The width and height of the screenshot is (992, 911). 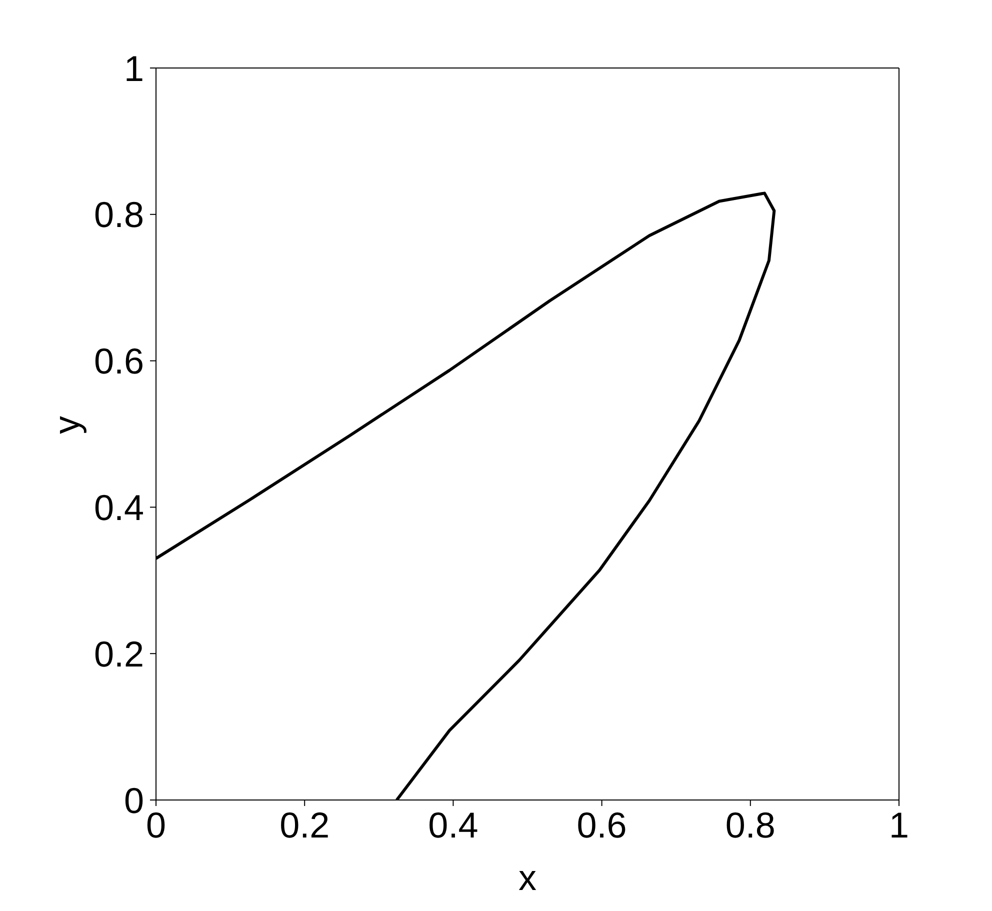 I want to click on x-tick-label: 1, so click(x=899, y=825).